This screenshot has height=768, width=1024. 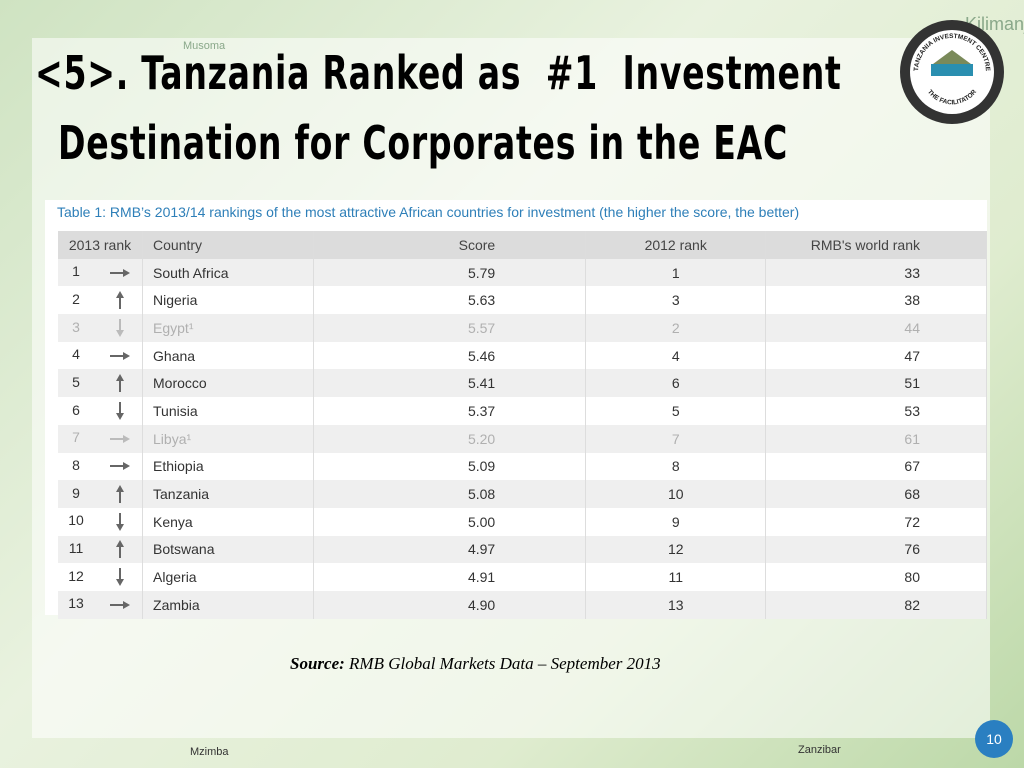 I want to click on table-cell: Ethiopia, so click(x=228, y=466).